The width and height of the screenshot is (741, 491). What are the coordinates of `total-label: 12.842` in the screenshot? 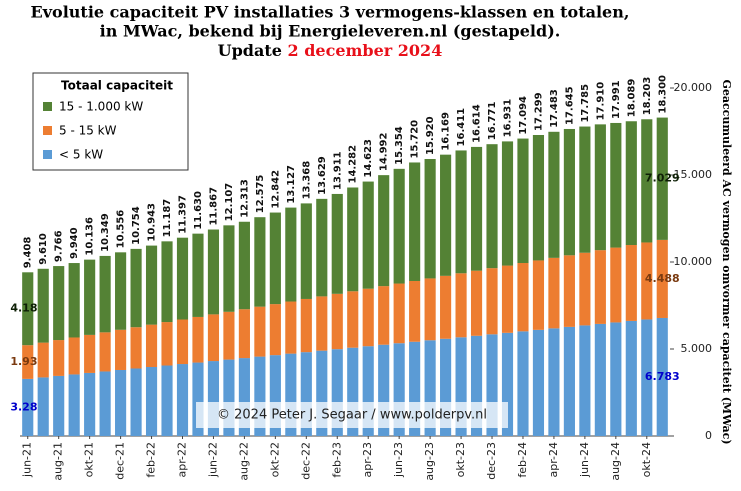 It's located at (275, 189).